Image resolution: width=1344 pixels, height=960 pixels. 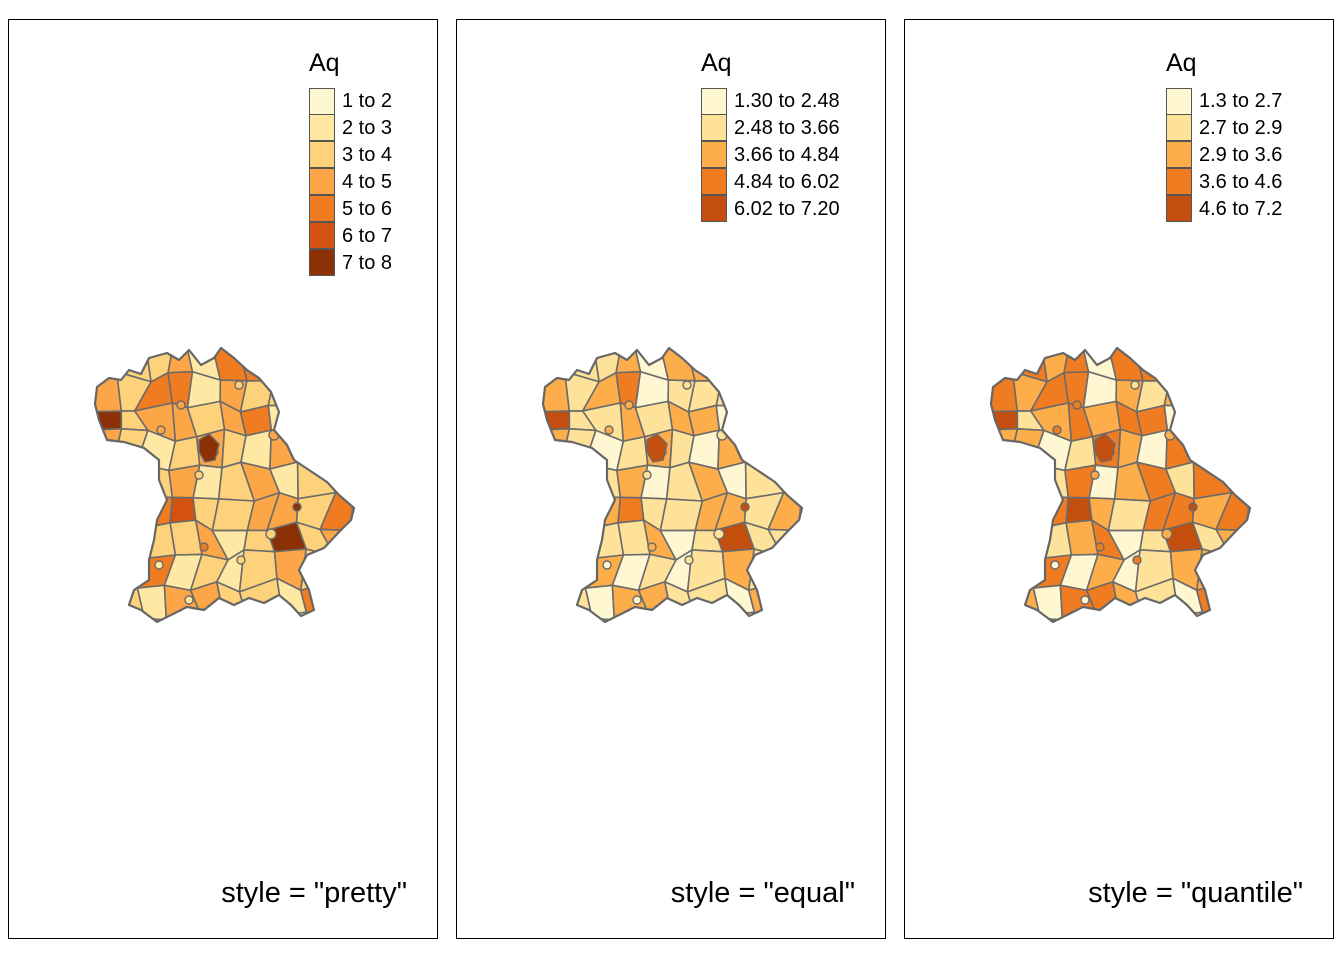 What do you see at coordinates (367, 128) in the screenshot?
I see `legend-label: 2 to 3` at bounding box center [367, 128].